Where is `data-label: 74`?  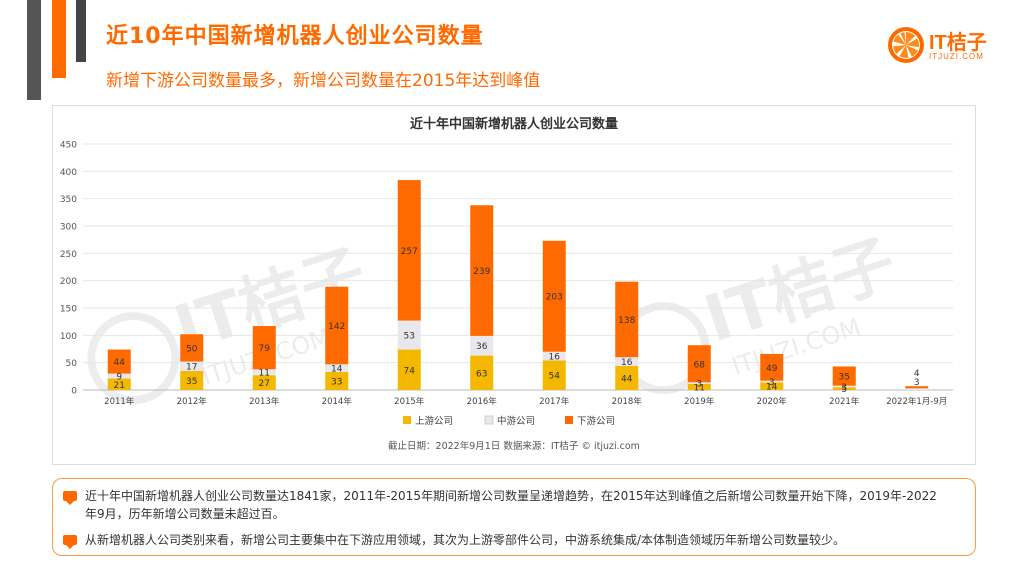 data-label: 74 is located at coordinates (410, 371).